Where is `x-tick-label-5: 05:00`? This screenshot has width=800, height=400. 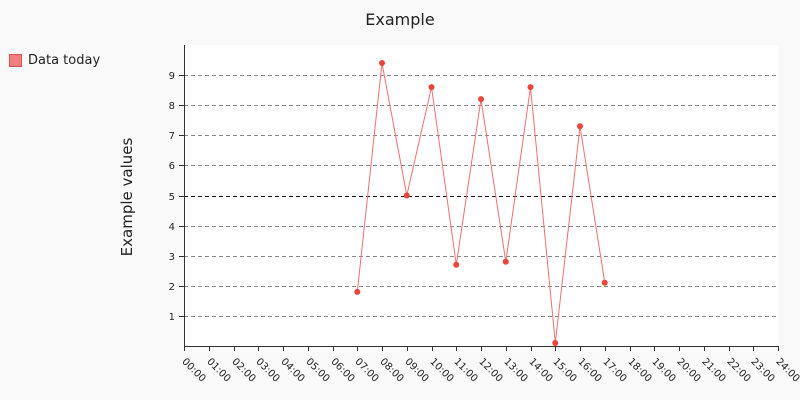
x-tick-label-5: 05:00 is located at coordinates (317, 370).